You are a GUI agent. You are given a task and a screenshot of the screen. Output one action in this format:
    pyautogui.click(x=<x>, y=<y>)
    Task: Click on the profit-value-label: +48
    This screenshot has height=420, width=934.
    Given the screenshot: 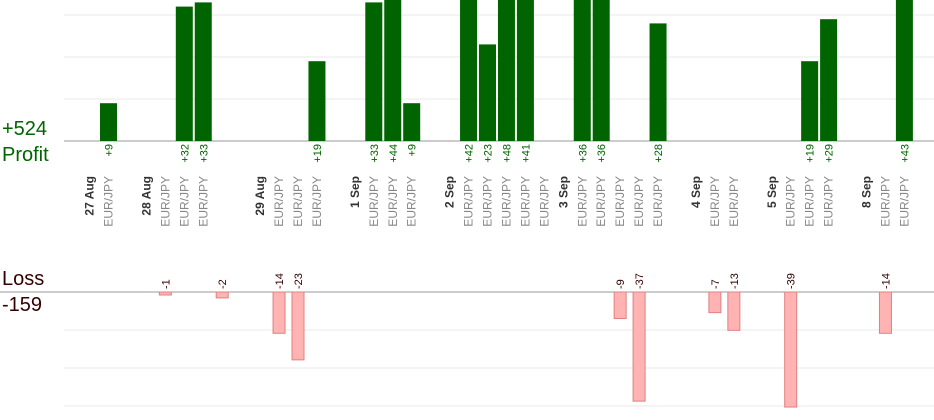 What is the action you would take?
    pyautogui.click(x=507, y=153)
    